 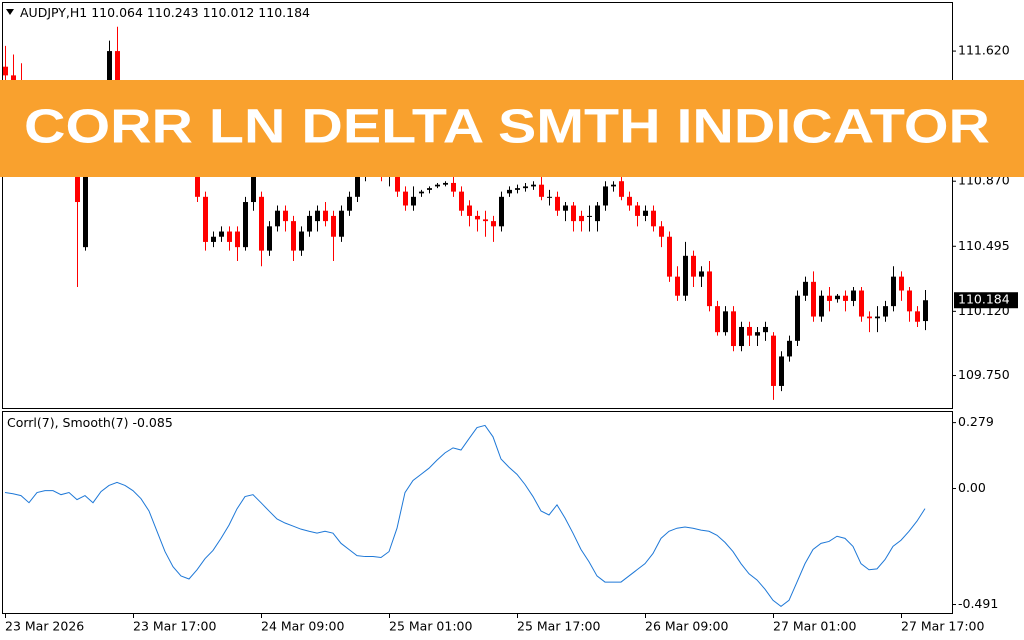 What do you see at coordinates (978, 603) in the screenshot?
I see `y-tick-label: -0.491` at bounding box center [978, 603].